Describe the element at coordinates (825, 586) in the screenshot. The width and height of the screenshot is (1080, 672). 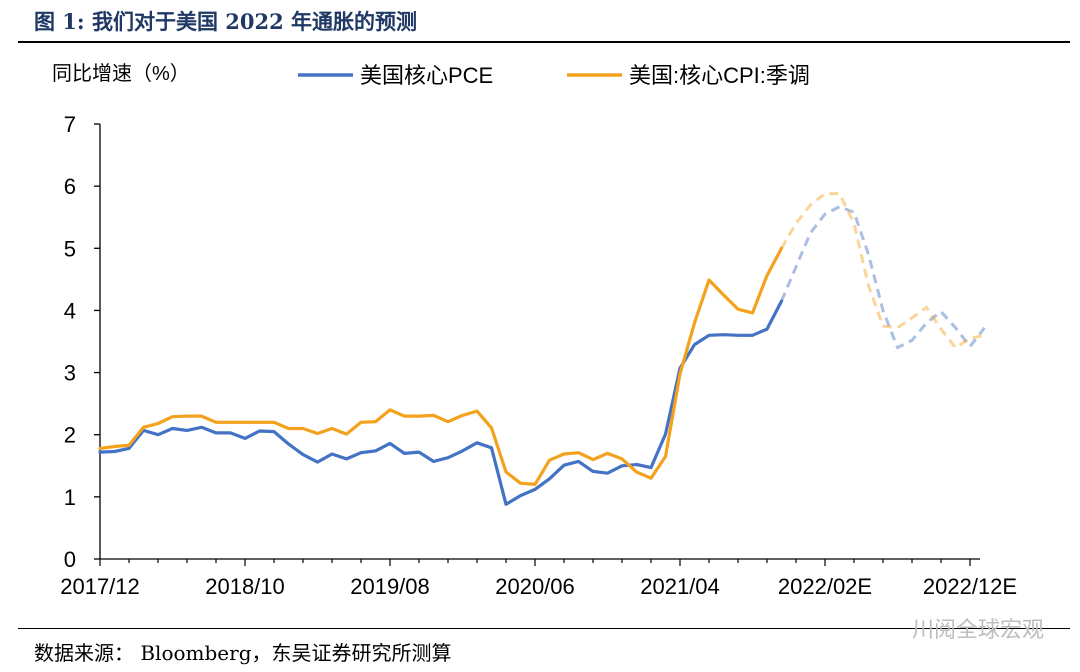
I see `x-tick-label: 2022/02E` at that location.